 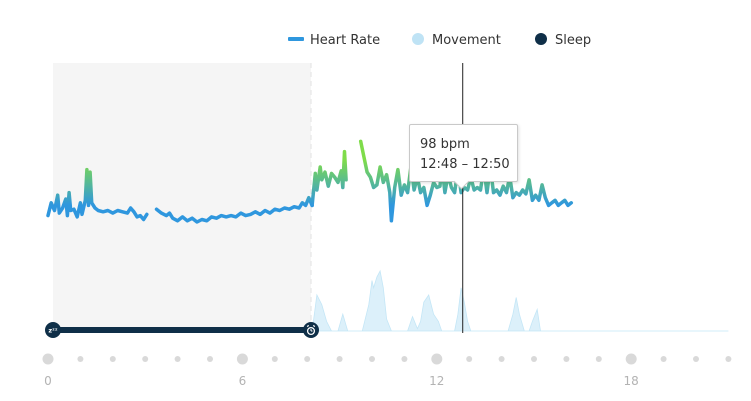 I want to click on heart-rate-swatch, so click(x=296, y=39).